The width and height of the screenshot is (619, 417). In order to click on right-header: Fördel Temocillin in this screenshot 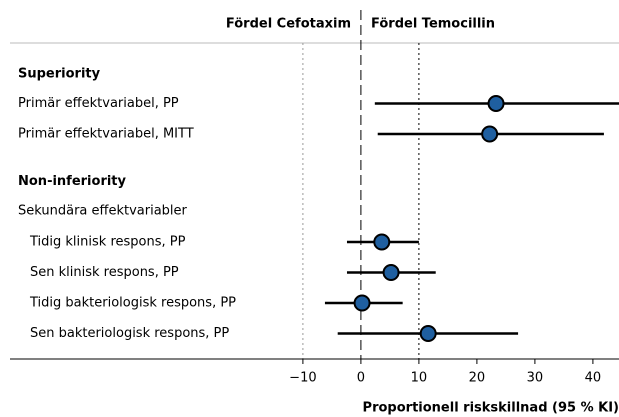, I will do `click(433, 24)`.